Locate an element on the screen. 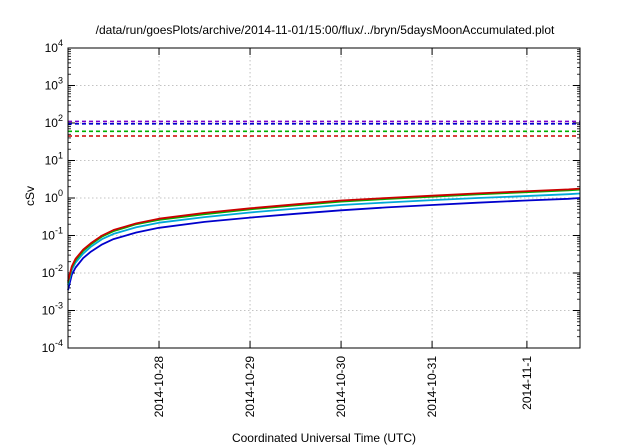 The height and width of the screenshot is (448, 640). x-tick-label: 2014-10-30 is located at coordinates (341, 387).